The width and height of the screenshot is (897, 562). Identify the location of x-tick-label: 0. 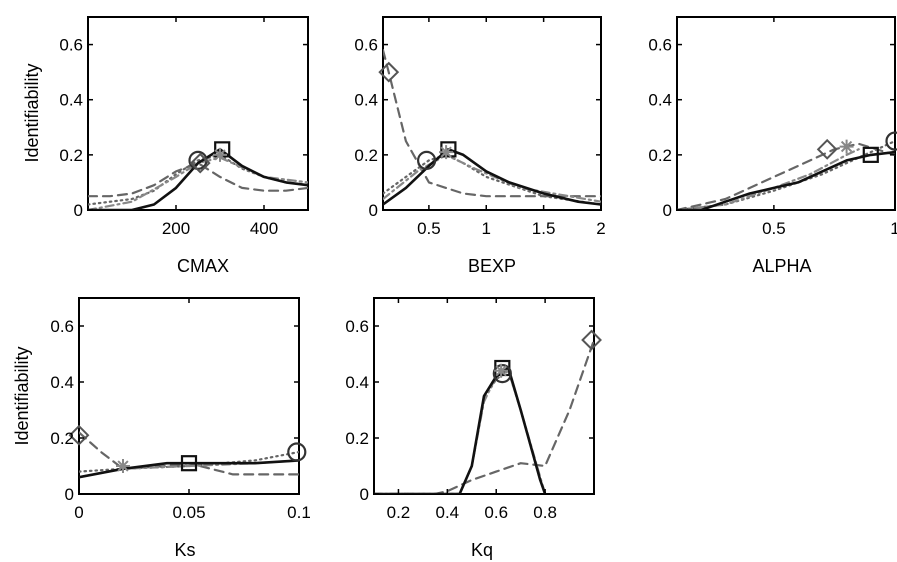
(78, 512).